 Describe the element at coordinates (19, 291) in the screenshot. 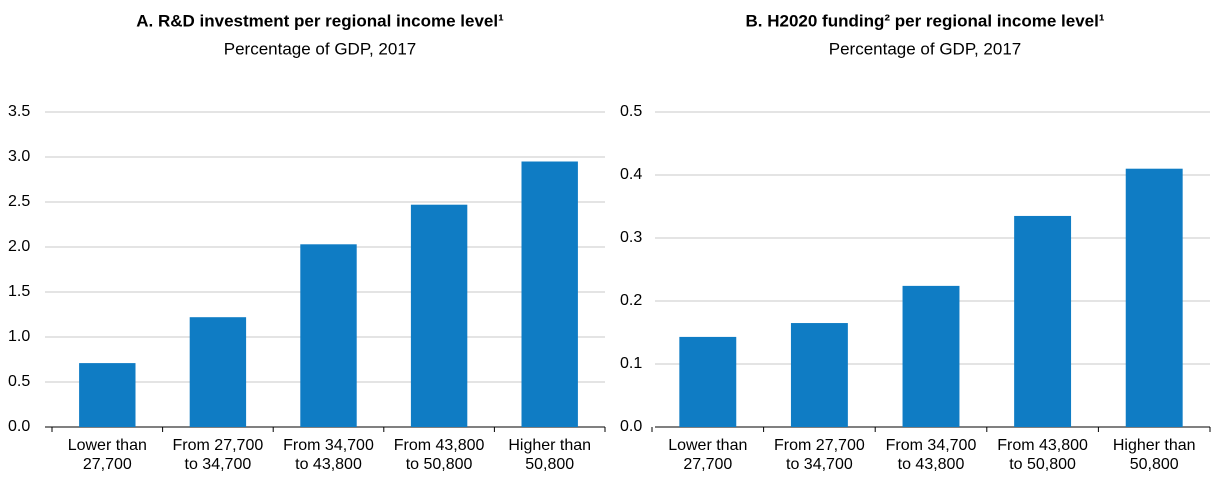

I see `y-tick-label: 1.5` at that location.